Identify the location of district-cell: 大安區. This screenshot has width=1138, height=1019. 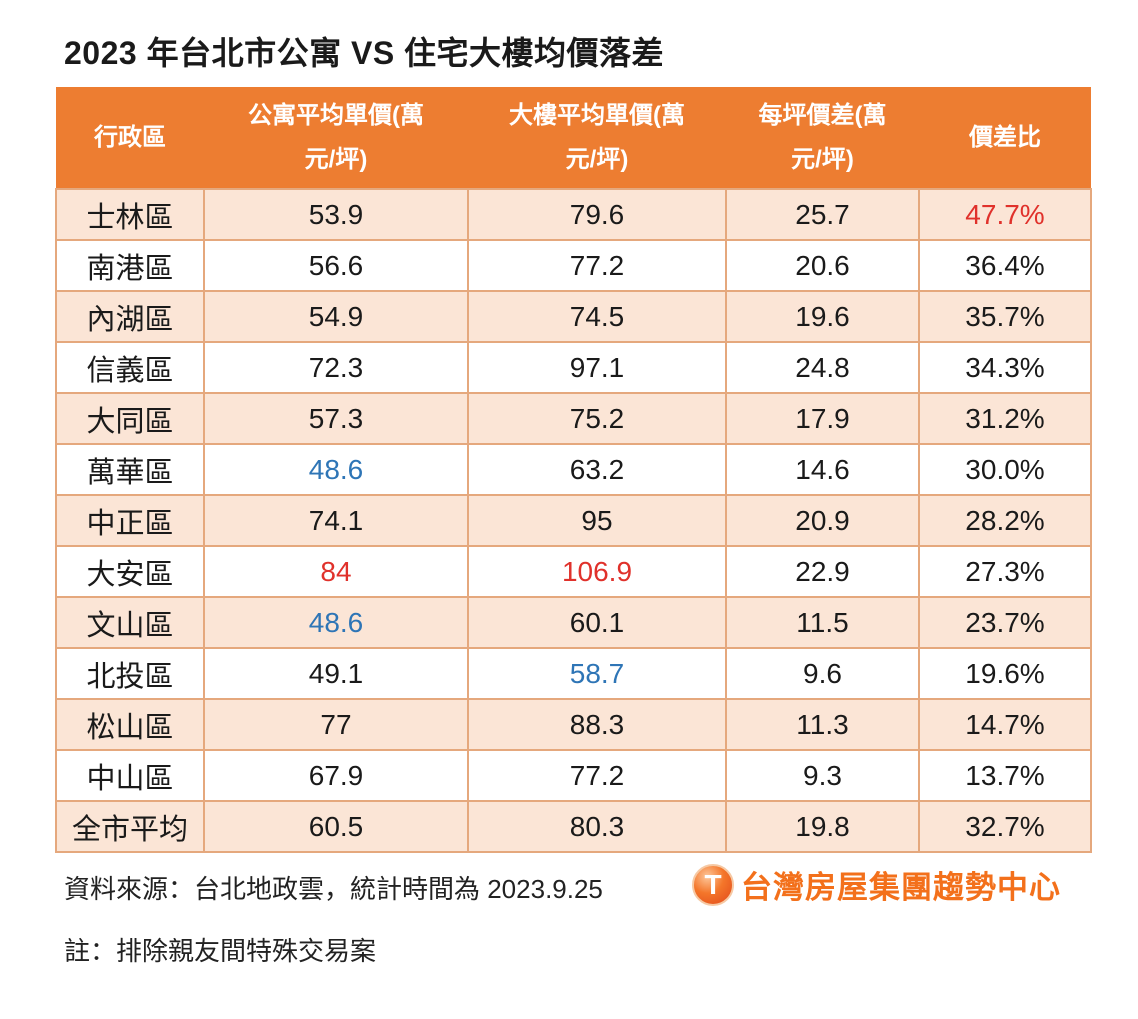
(130, 571).